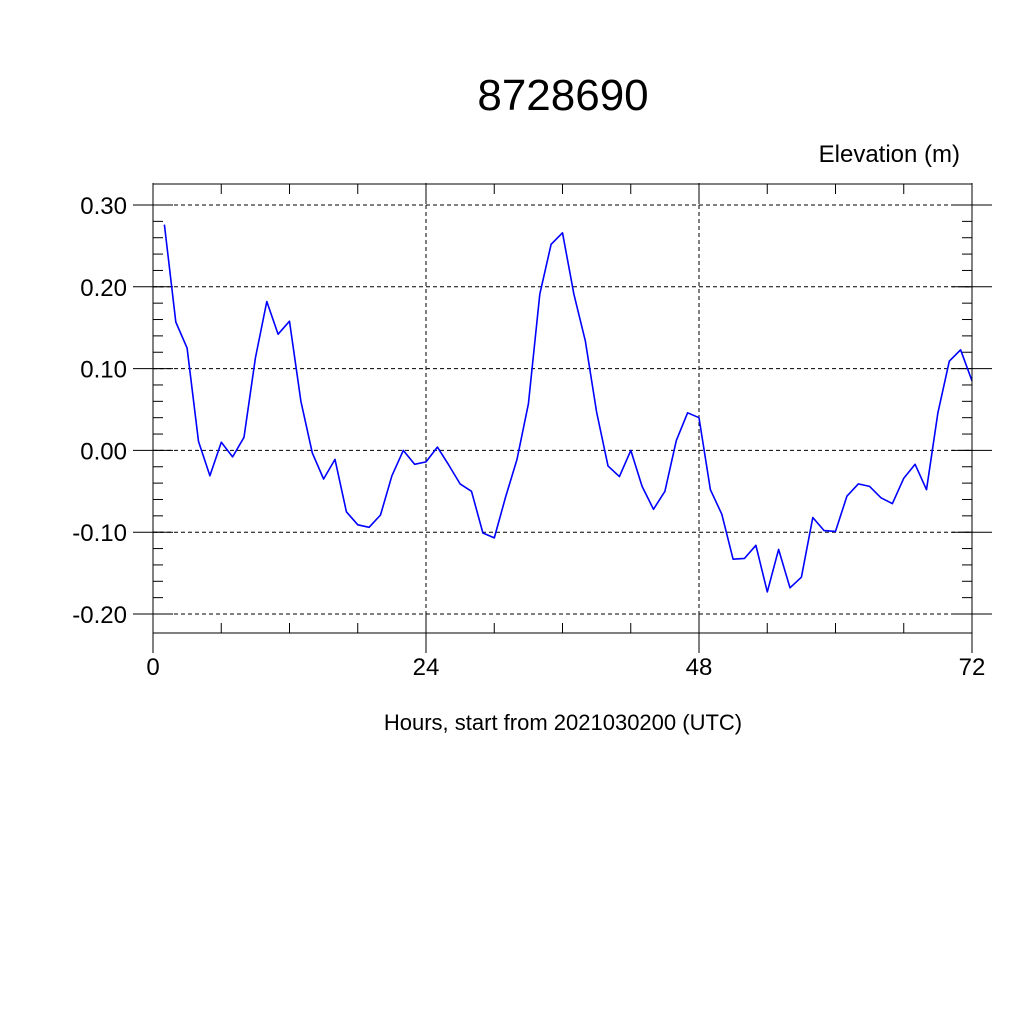 The height and width of the screenshot is (1024, 1024). I want to click on x-tick-label: 72, so click(972, 667).